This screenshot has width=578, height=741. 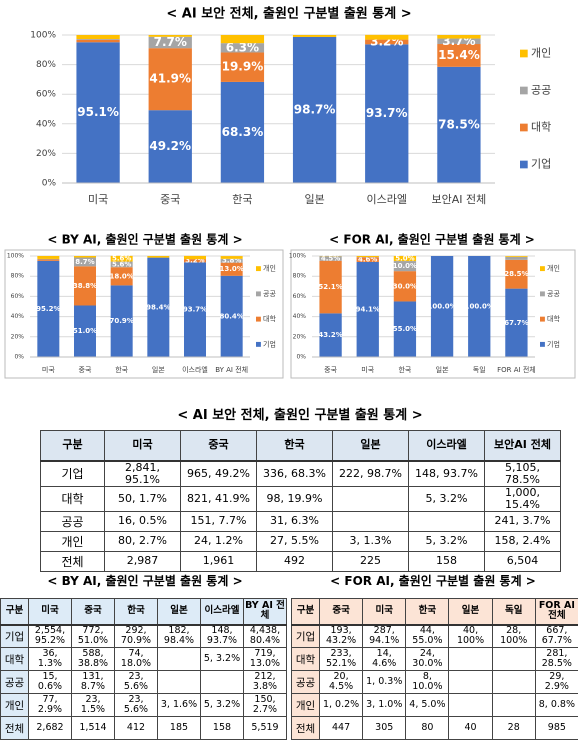 I want to click on value-label: 70.9%, so click(x=122, y=321).